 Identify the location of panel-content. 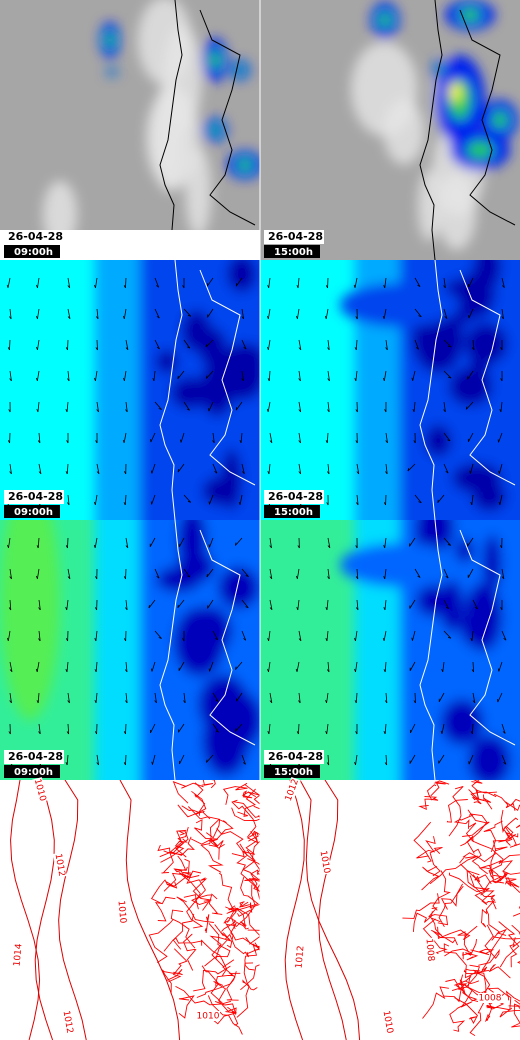
(390, 130).